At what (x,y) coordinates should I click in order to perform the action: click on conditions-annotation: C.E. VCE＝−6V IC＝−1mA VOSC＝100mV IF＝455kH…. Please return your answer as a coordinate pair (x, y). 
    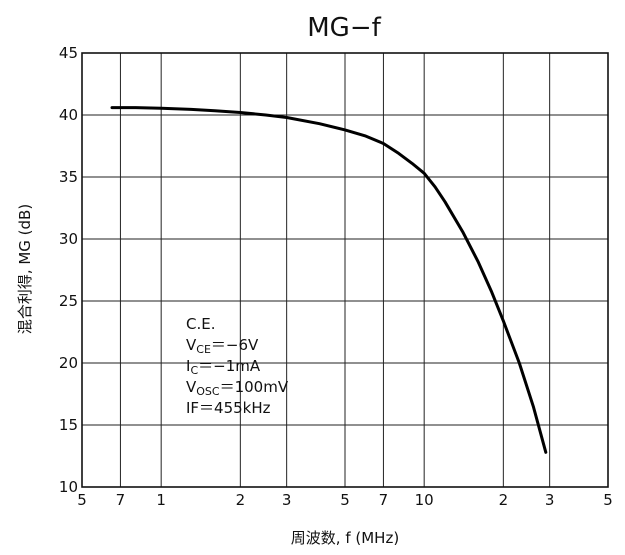
    Looking at the image, I should click on (237, 366).